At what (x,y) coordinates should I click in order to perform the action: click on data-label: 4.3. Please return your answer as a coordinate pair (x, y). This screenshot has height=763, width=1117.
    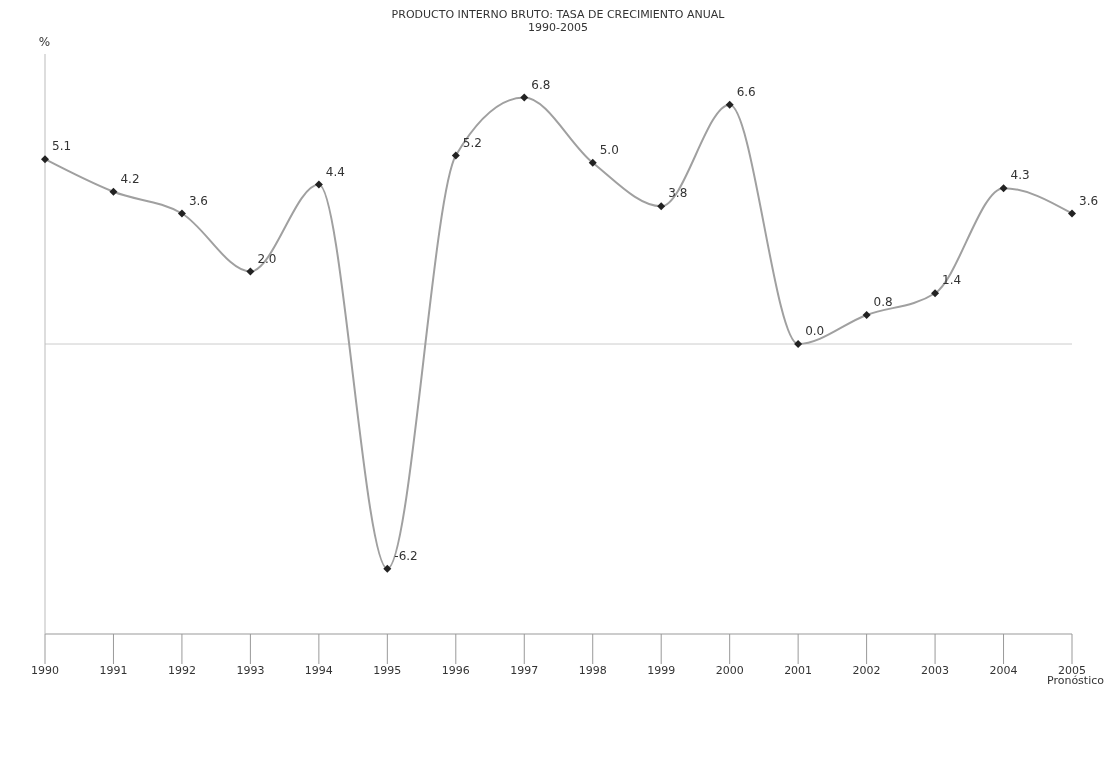
    Looking at the image, I should click on (1020, 175).